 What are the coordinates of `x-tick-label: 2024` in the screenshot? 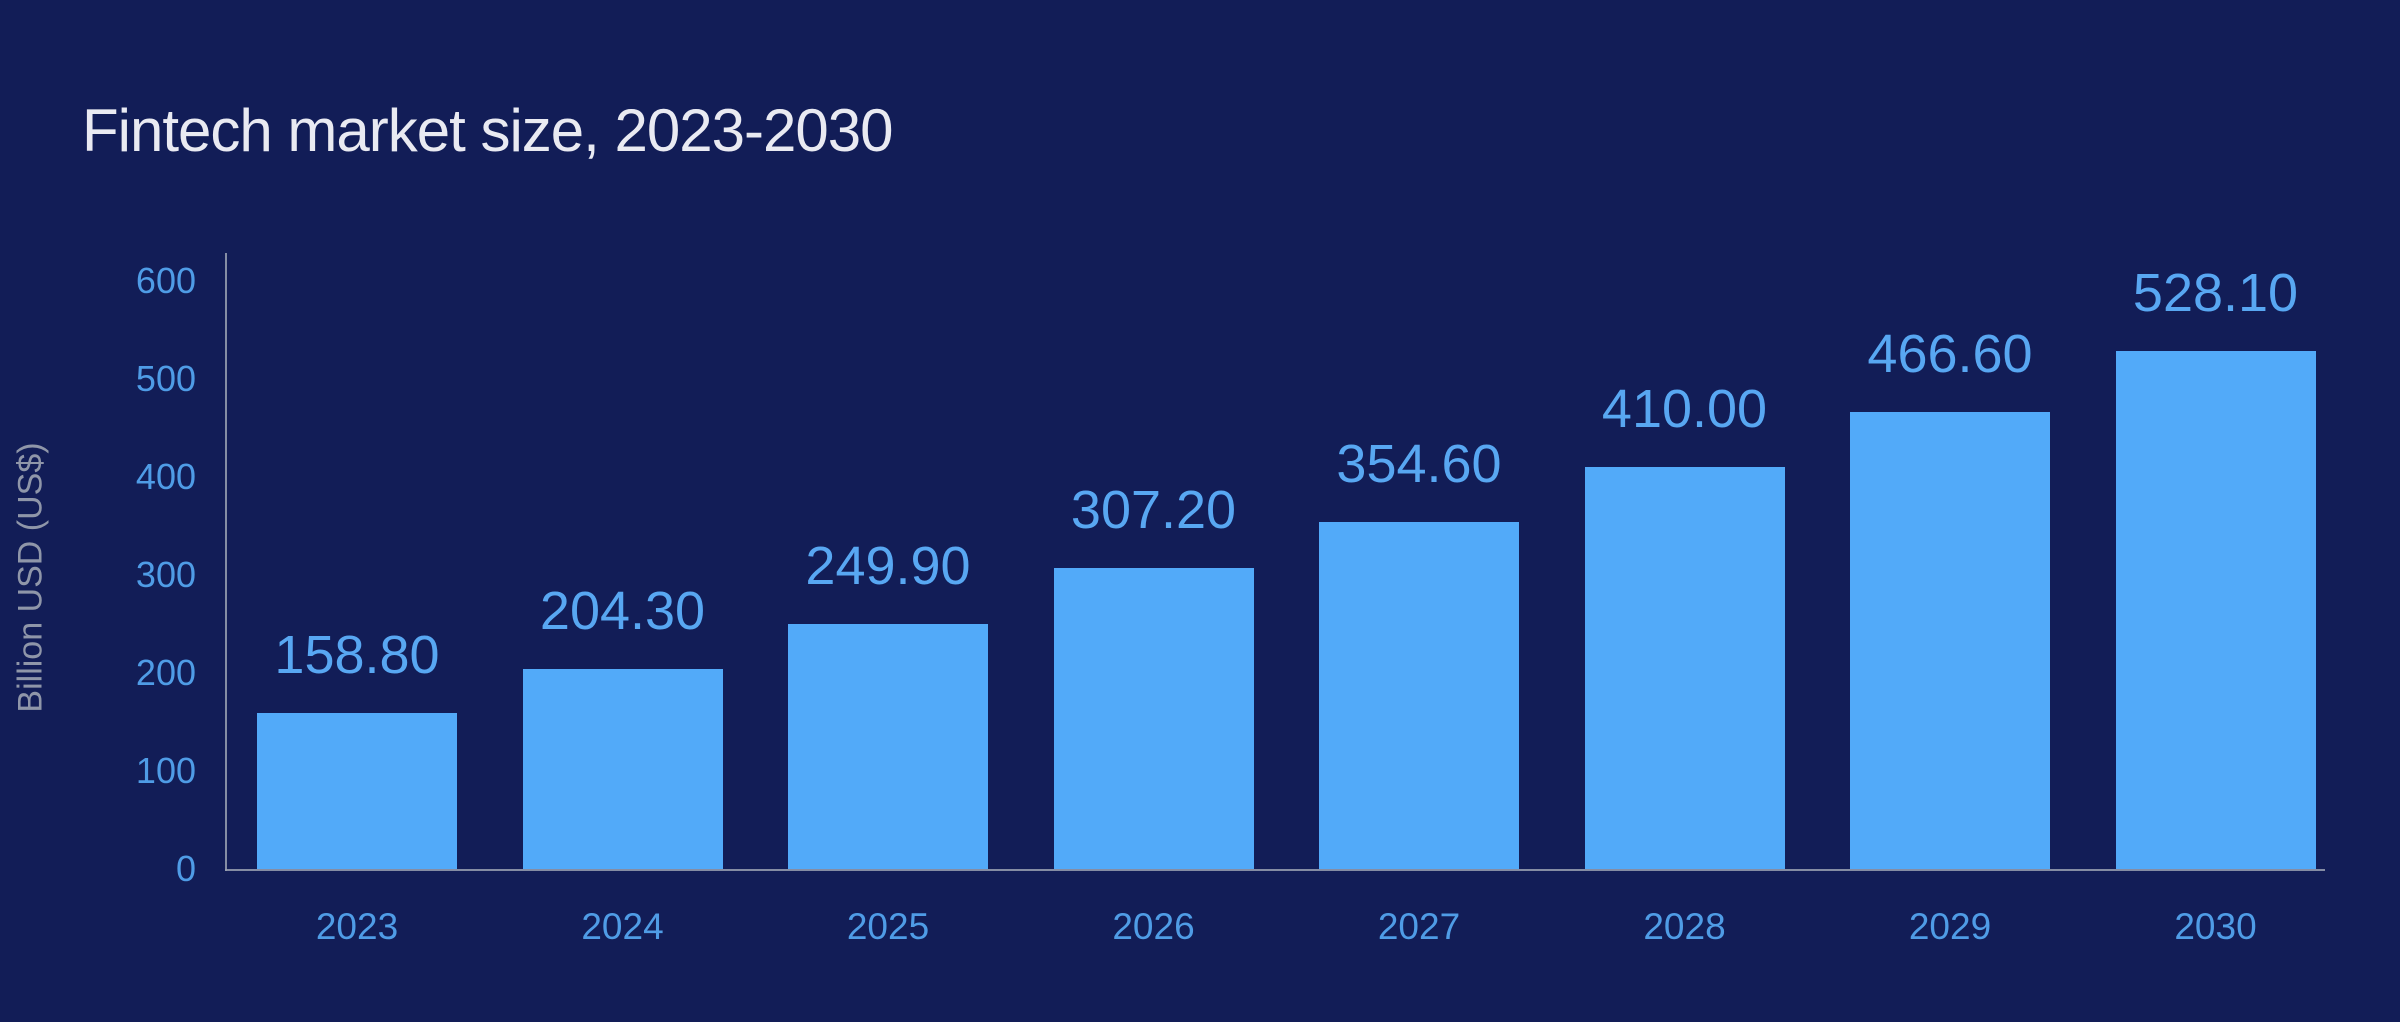 It's located at (622, 926).